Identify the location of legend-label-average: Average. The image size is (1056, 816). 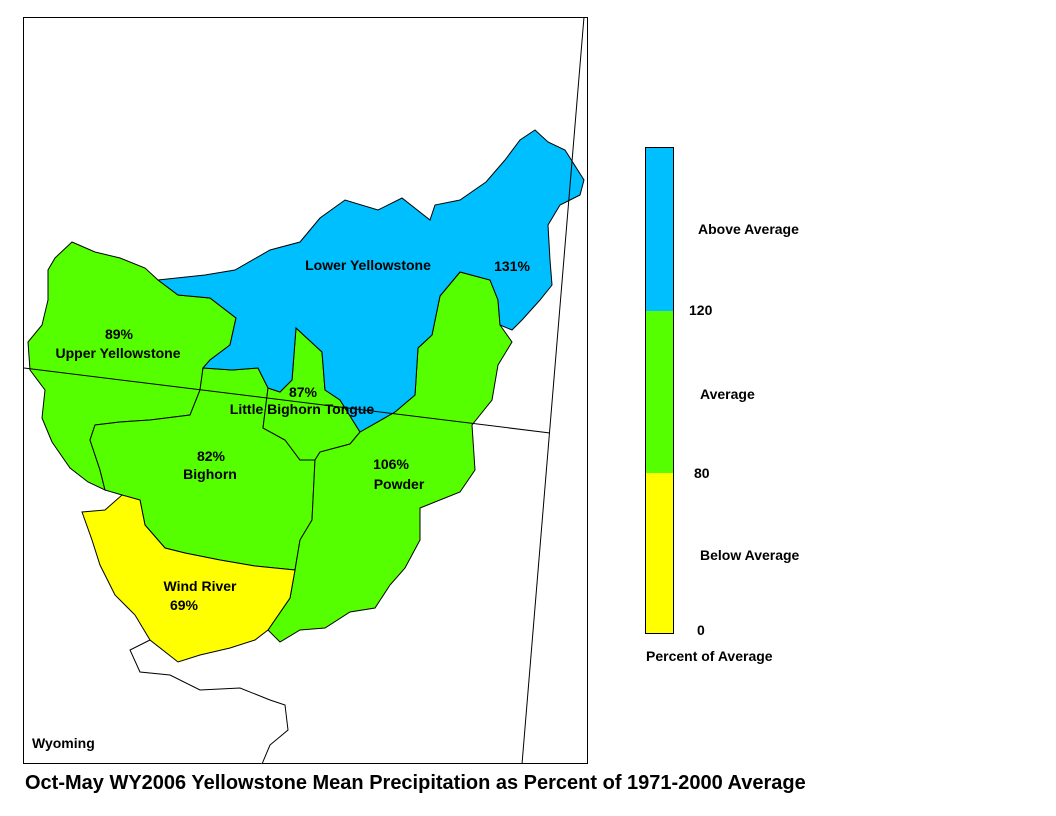
(727, 394).